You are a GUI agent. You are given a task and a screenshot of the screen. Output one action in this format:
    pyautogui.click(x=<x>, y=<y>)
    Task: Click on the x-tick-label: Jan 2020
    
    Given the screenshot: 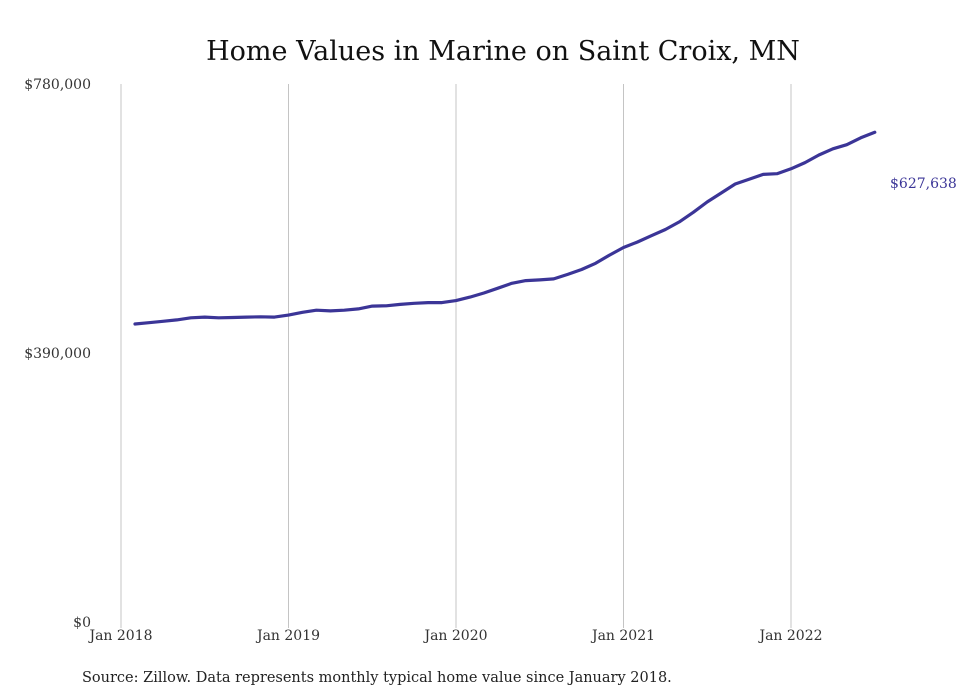 What is the action you would take?
    pyautogui.click(x=454, y=636)
    